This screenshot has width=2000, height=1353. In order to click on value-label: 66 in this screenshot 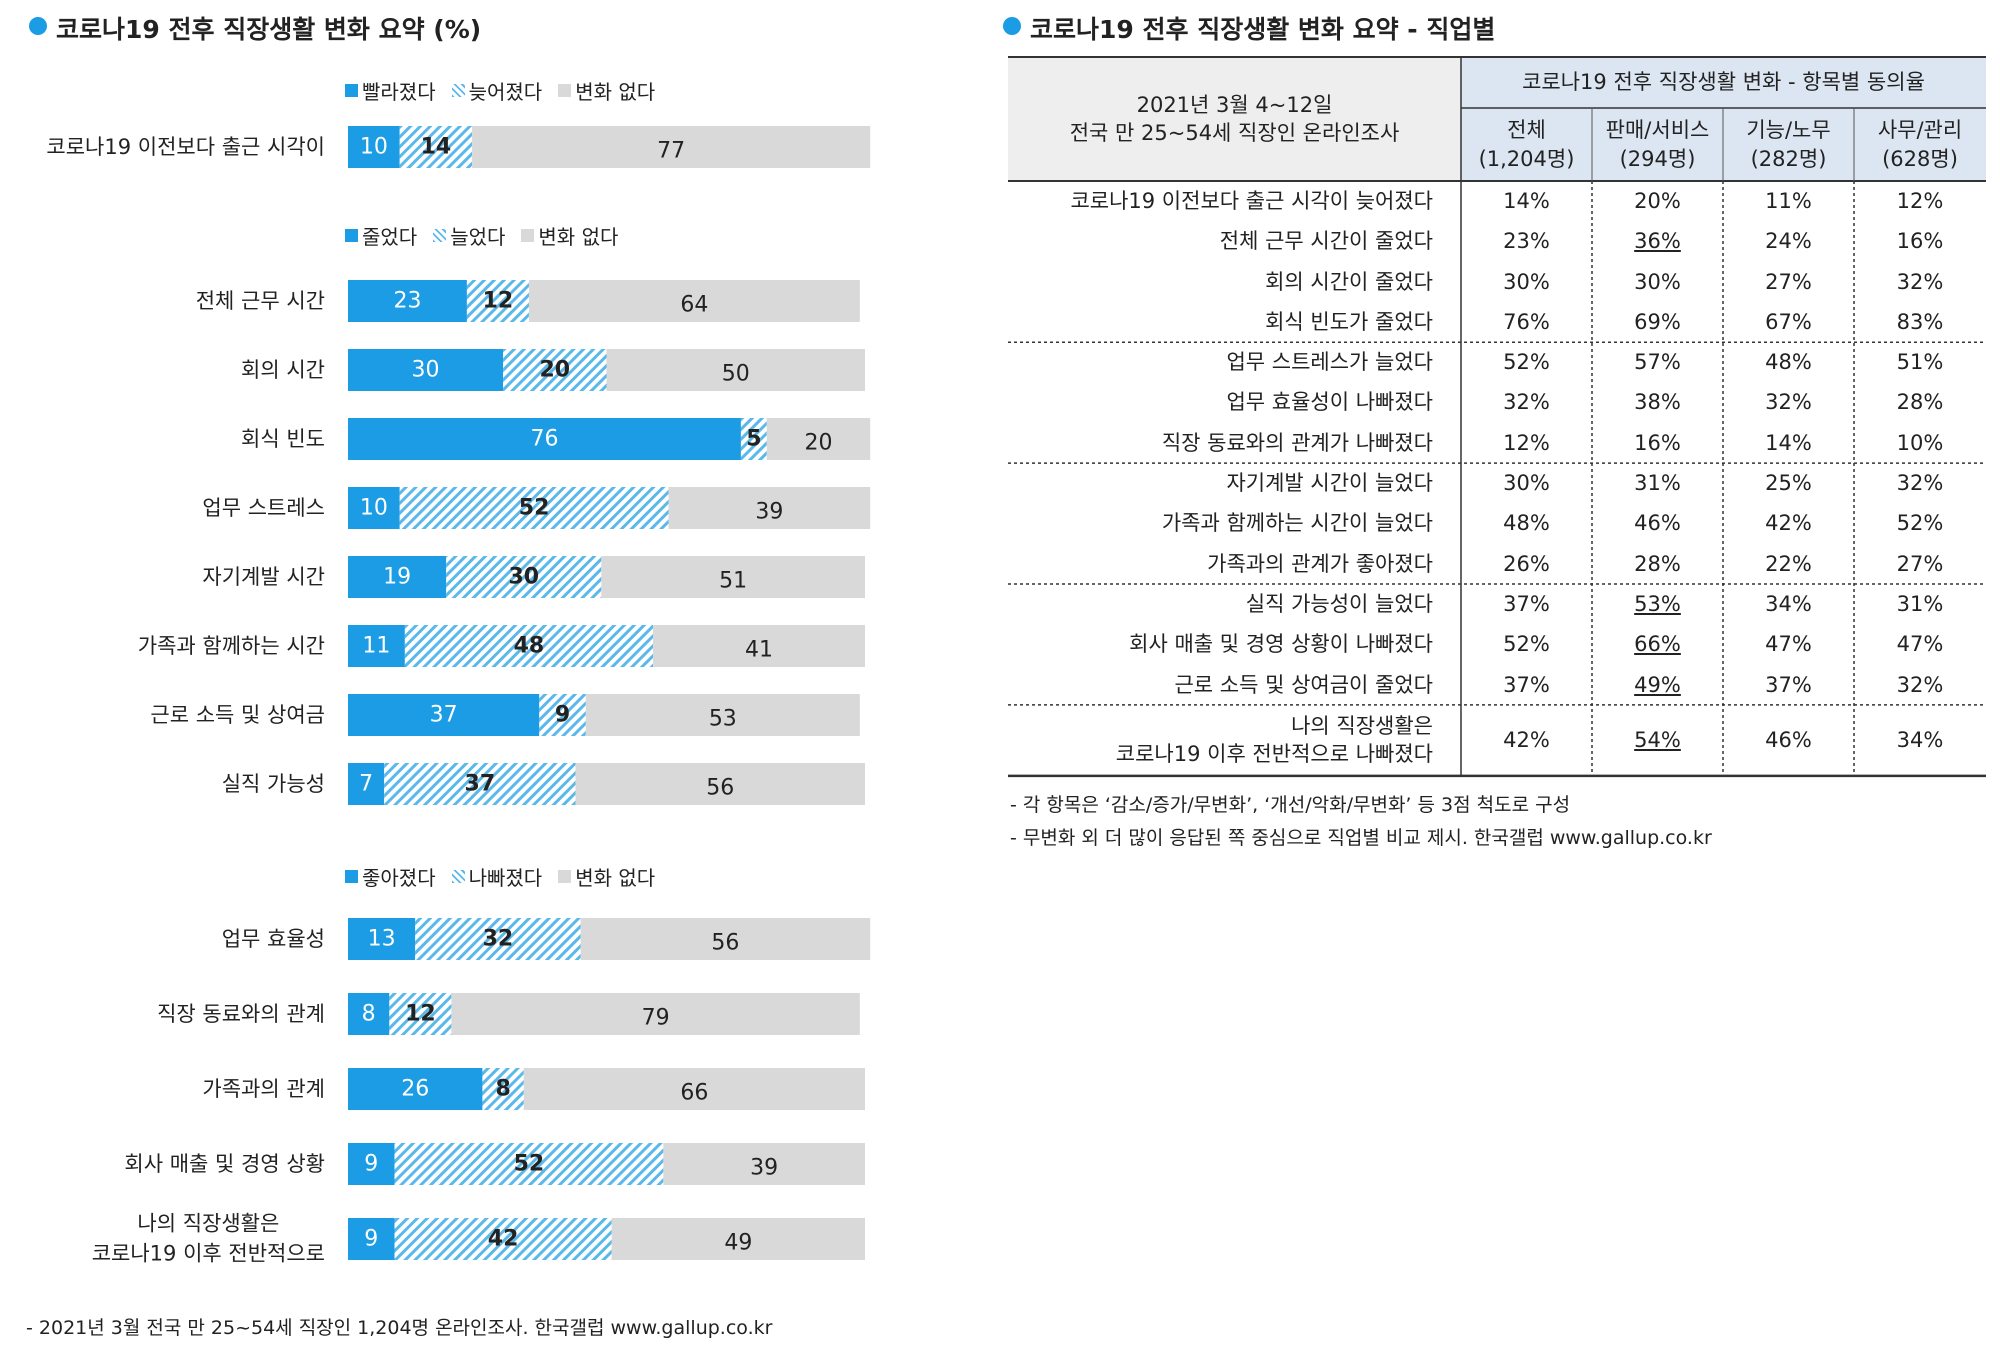, I will do `click(694, 1093)`.